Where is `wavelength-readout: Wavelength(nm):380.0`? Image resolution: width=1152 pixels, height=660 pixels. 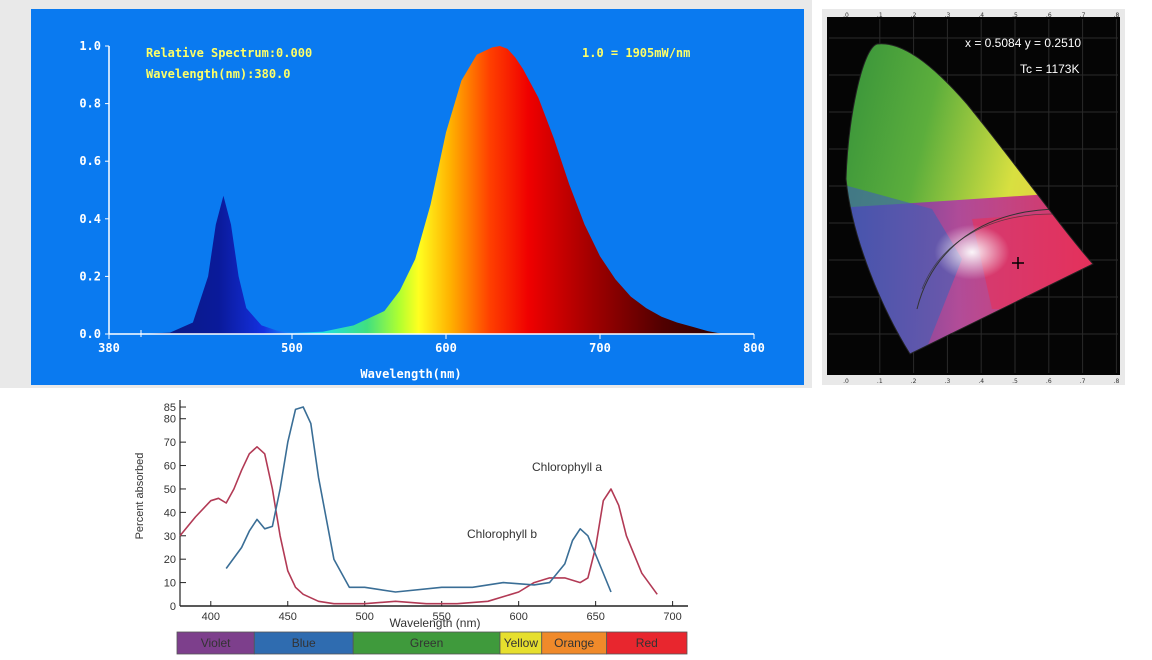 wavelength-readout: Wavelength(nm):380.0 is located at coordinates (218, 74).